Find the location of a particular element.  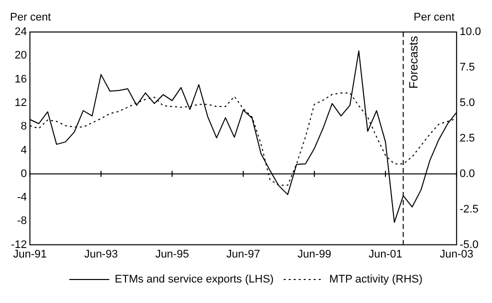

y-tick-label: 4 is located at coordinates (23, 150).